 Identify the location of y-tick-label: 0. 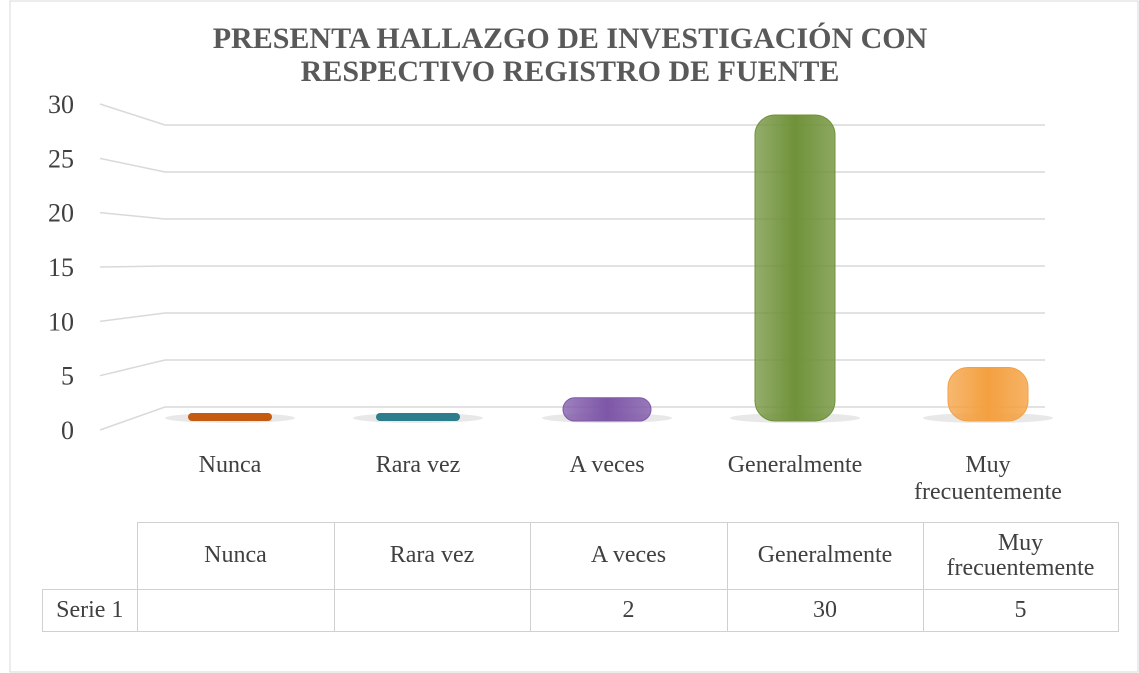
(67, 430).